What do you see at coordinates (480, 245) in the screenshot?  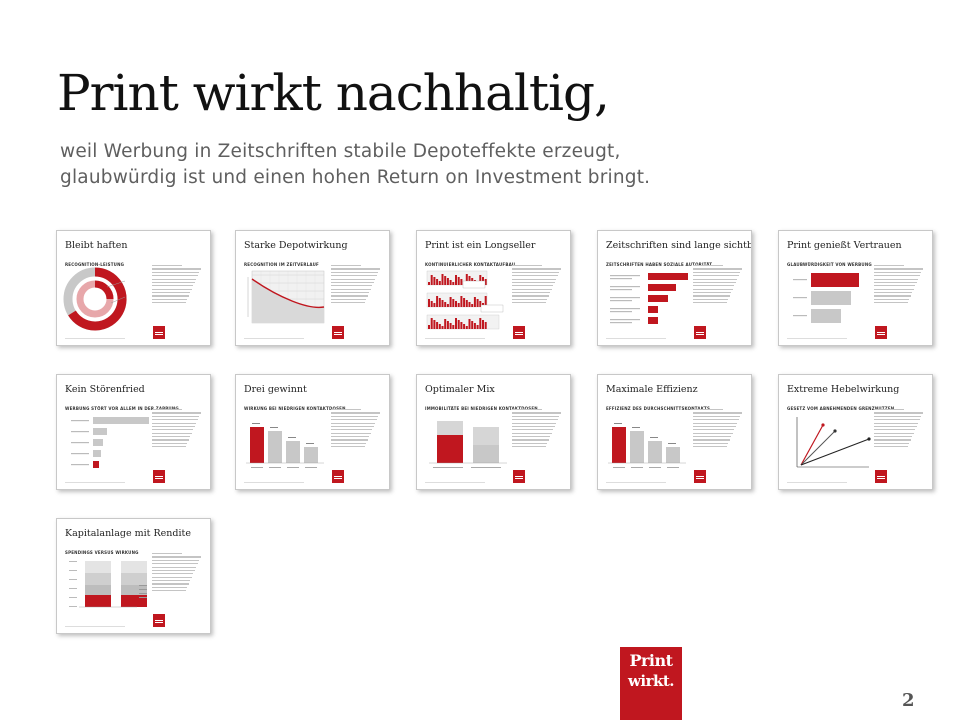 I see `slide-title: Print ist ein Longseller` at bounding box center [480, 245].